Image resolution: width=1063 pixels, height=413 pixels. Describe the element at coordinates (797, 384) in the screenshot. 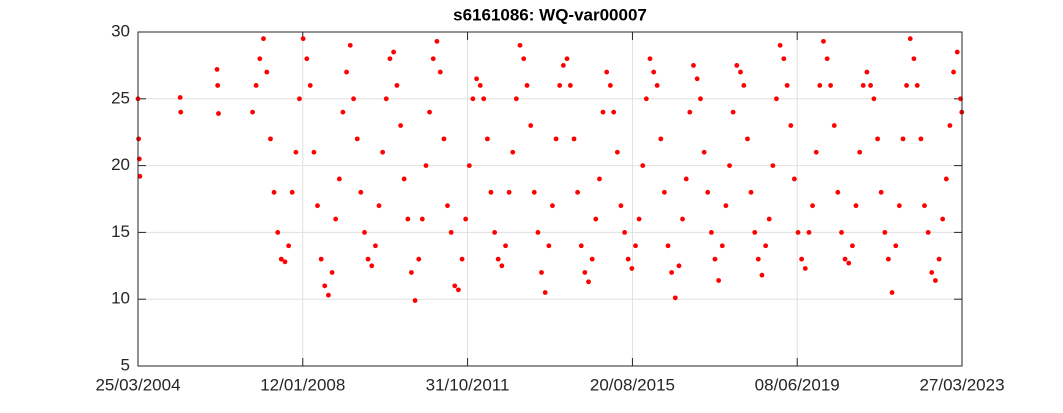

I see `x-tick-label: 08/06/2019` at that location.